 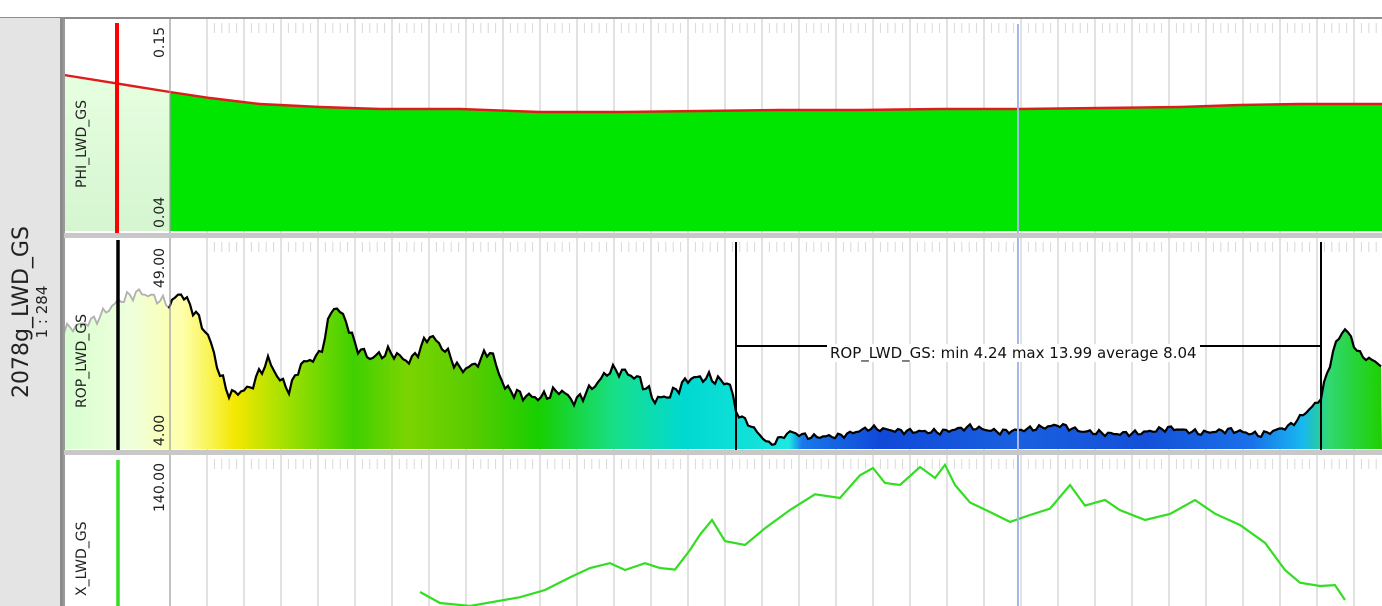 What do you see at coordinates (160, 487) in the screenshot?
I see `x-scale-max: 140.00` at bounding box center [160, 487].